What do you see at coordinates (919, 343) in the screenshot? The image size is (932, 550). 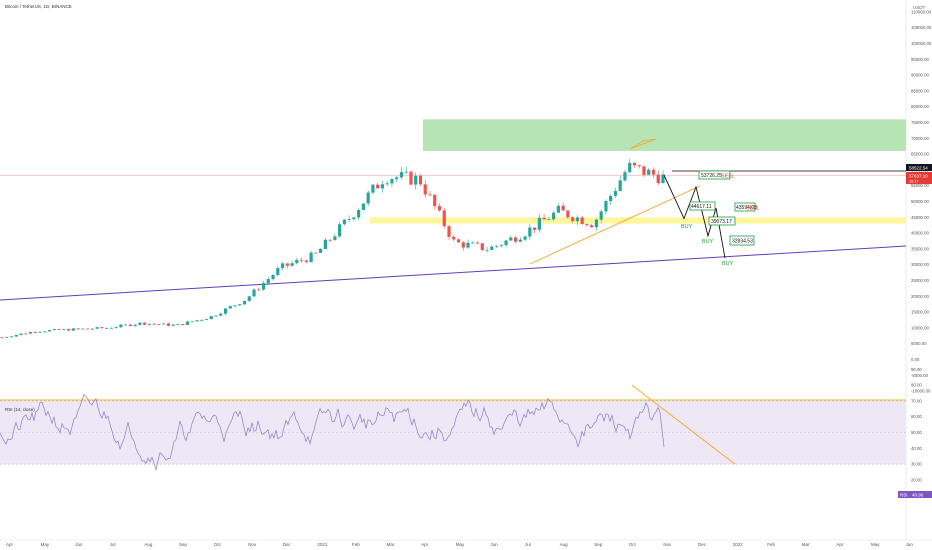 I see `price-tick-label: 5000.00` at bounding box center [919, 343].